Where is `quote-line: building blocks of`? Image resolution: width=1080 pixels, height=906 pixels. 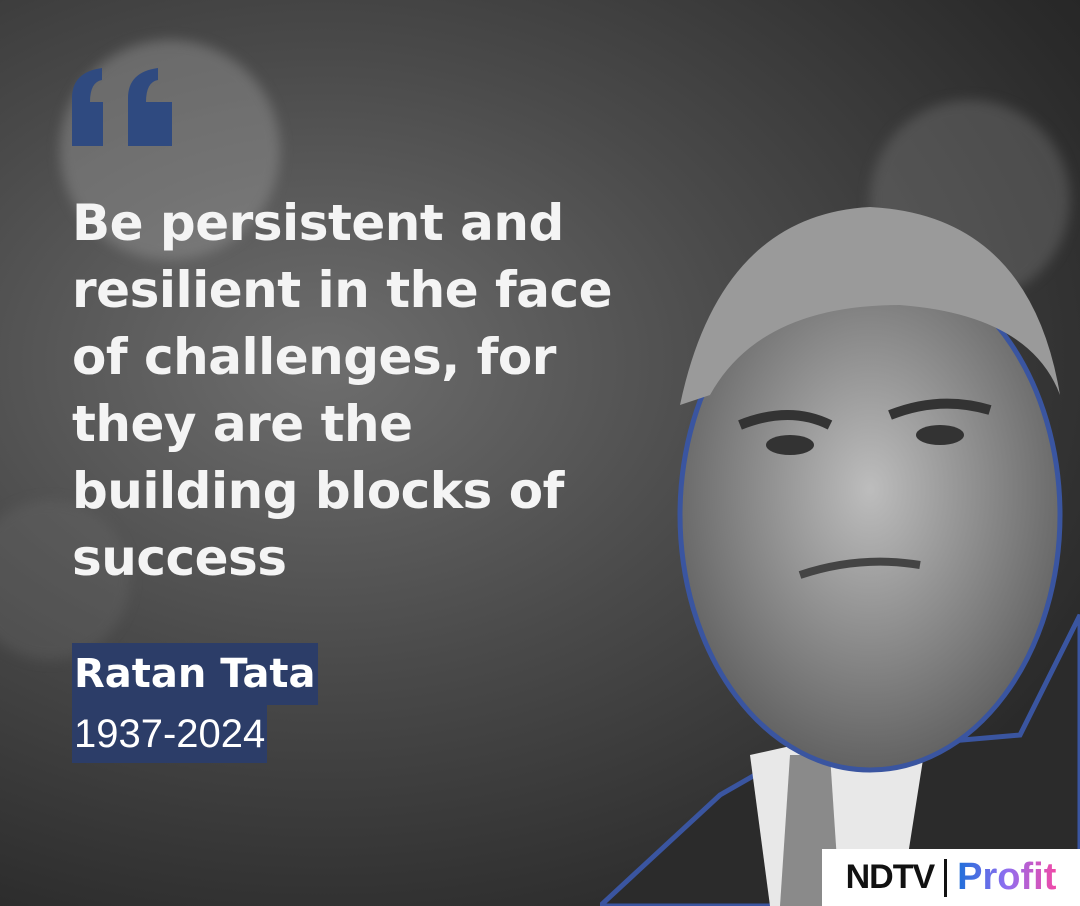
quote-line: building blocks of is located at coordinates (318, 491).